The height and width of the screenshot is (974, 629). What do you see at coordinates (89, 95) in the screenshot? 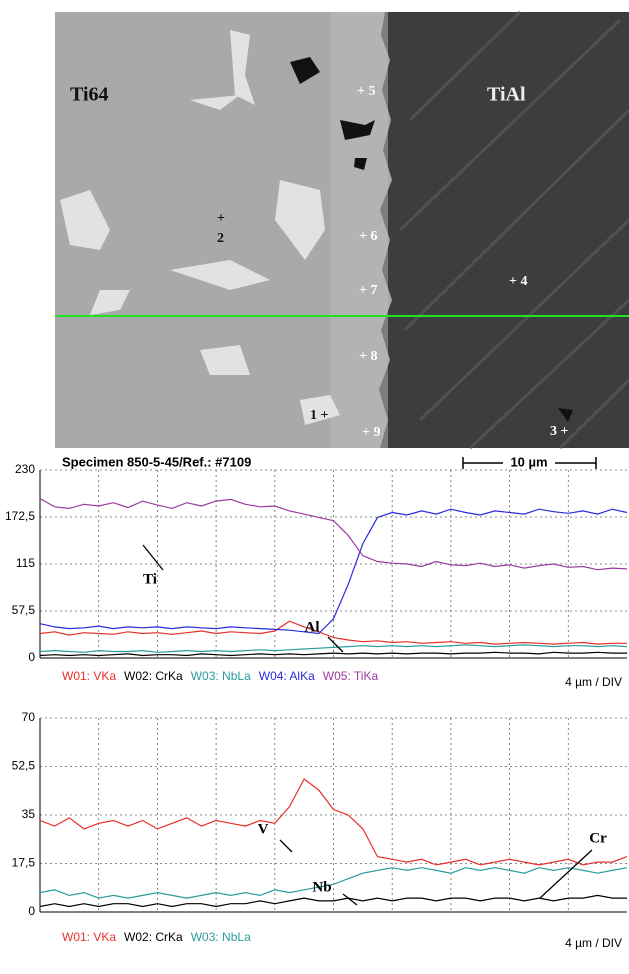
I see `phase-label: Ti64` at bounding box center [89, 95].